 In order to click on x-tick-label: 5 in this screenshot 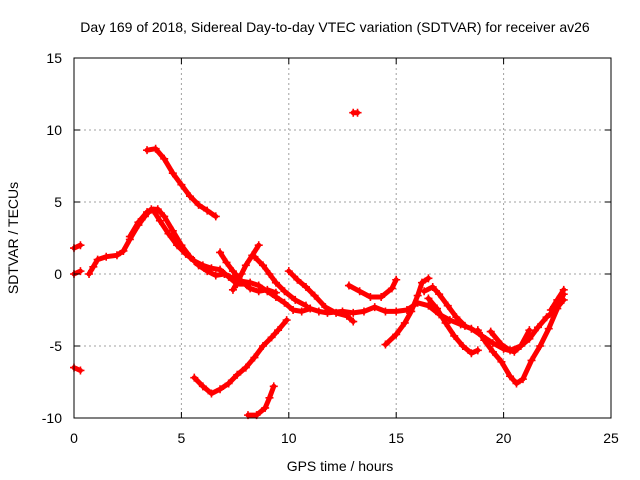, I will do `click(182, 438)`.